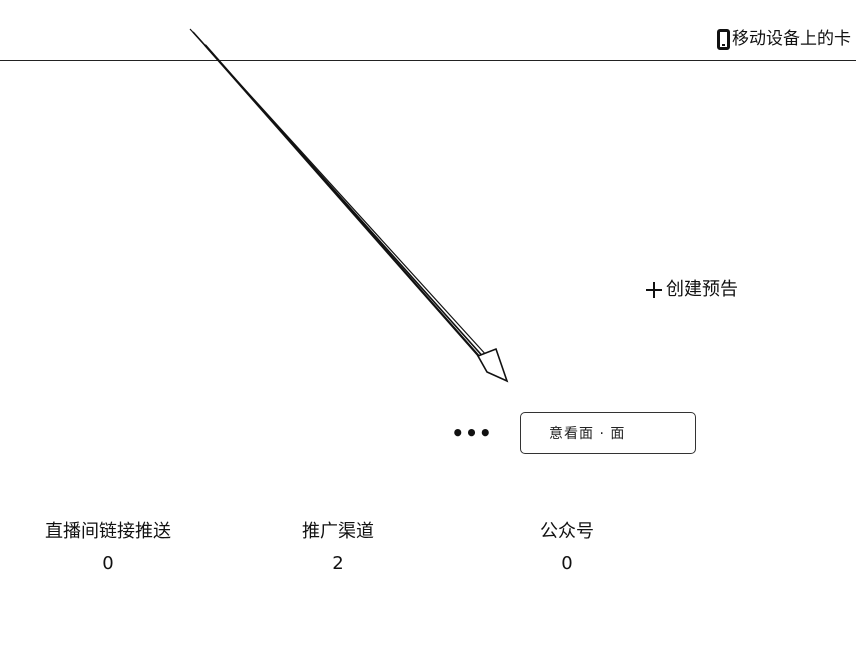  I want to click on outlined-action-button: 意看面 · 面, so click(608, 433).